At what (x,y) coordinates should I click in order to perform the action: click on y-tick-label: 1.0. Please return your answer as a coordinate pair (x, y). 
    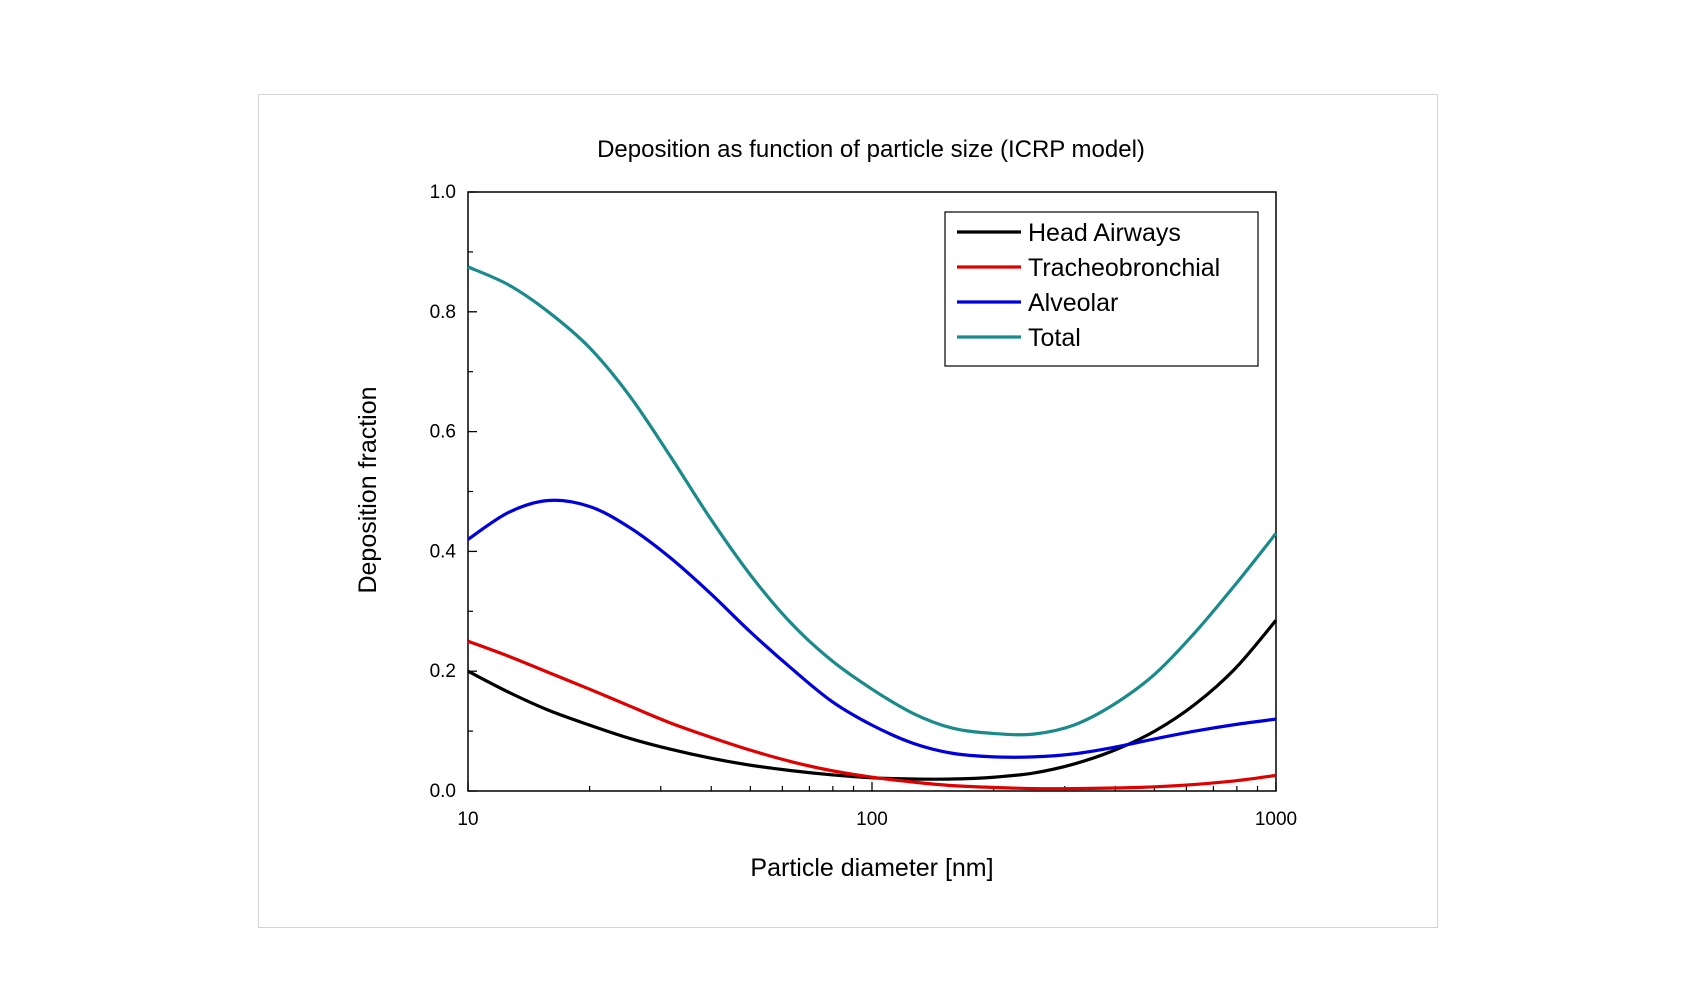
    Looking at the image, I should click on (443, 192).